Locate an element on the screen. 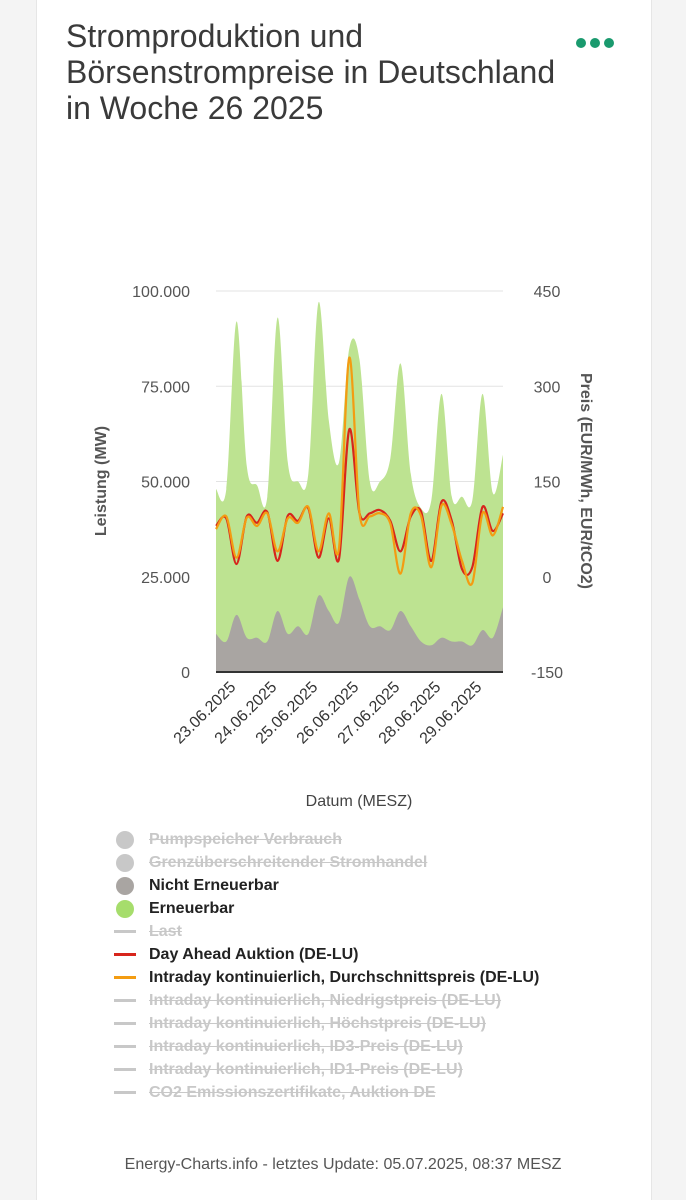  legend-label: Nicht Erneuerbar is located at coordinates (214, 885).